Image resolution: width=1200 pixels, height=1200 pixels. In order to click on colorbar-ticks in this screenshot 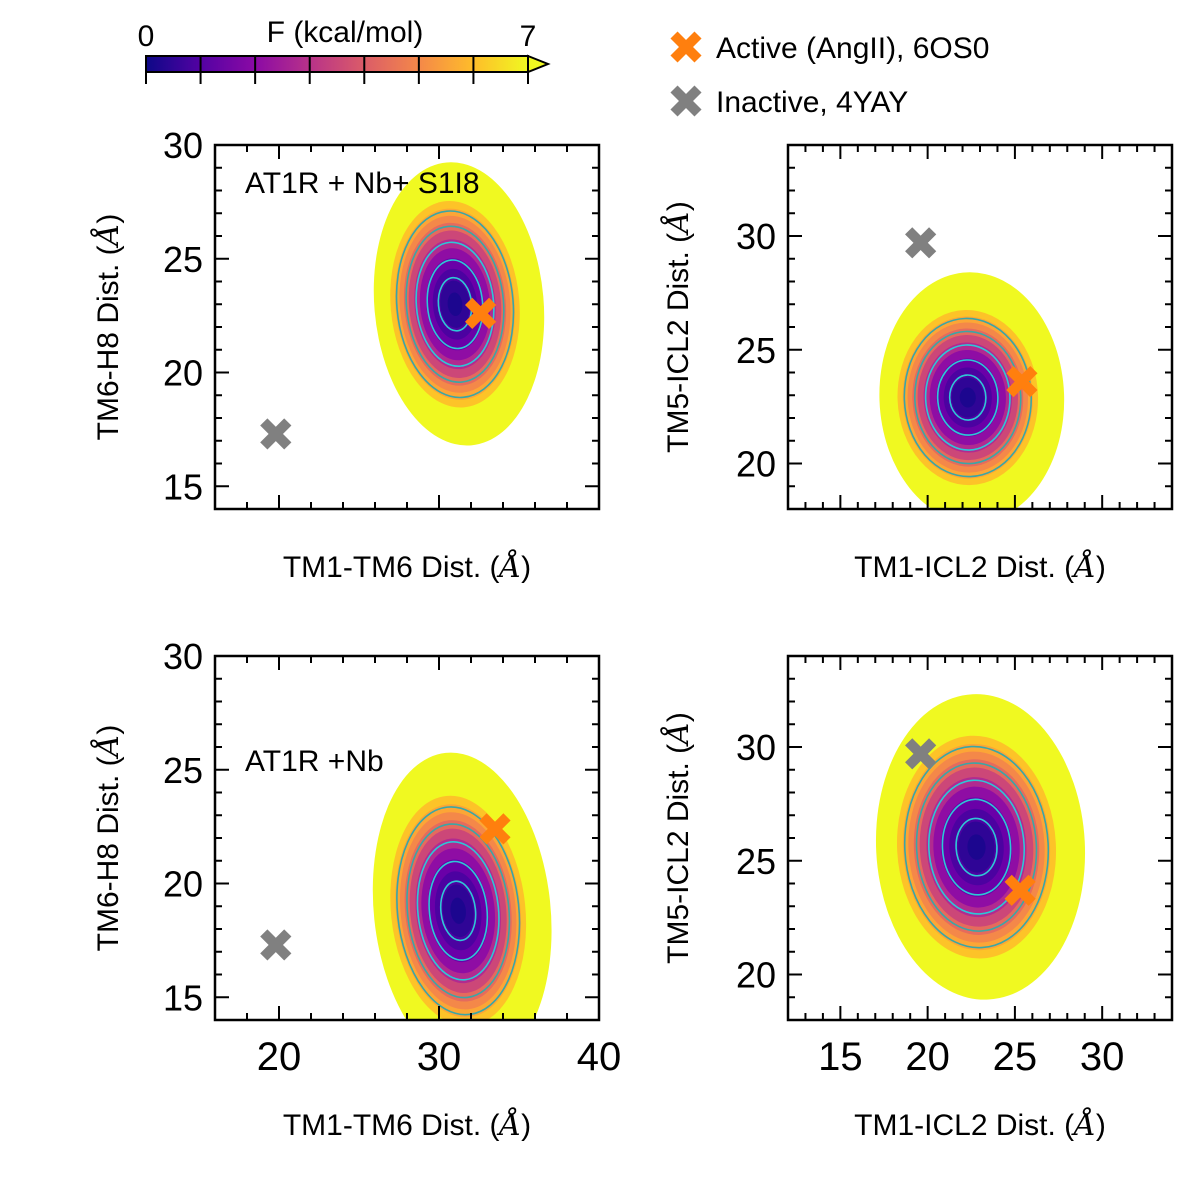, I will do `click(337, 70)`.